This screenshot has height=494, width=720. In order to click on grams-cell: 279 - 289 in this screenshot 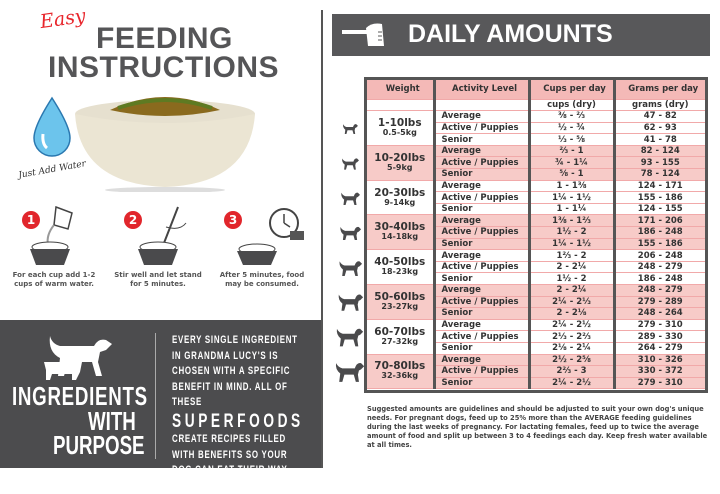, I will do `click(659, 302)`.